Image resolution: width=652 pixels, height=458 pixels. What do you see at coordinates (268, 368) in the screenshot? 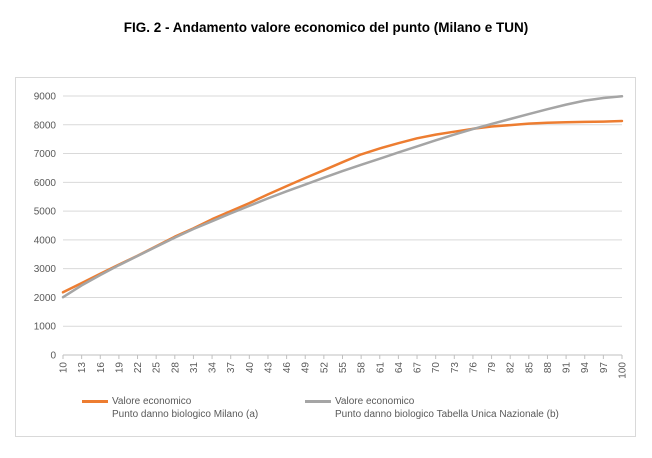
I see `x-tick-label-43: 43` at bounding box center [268, 368].